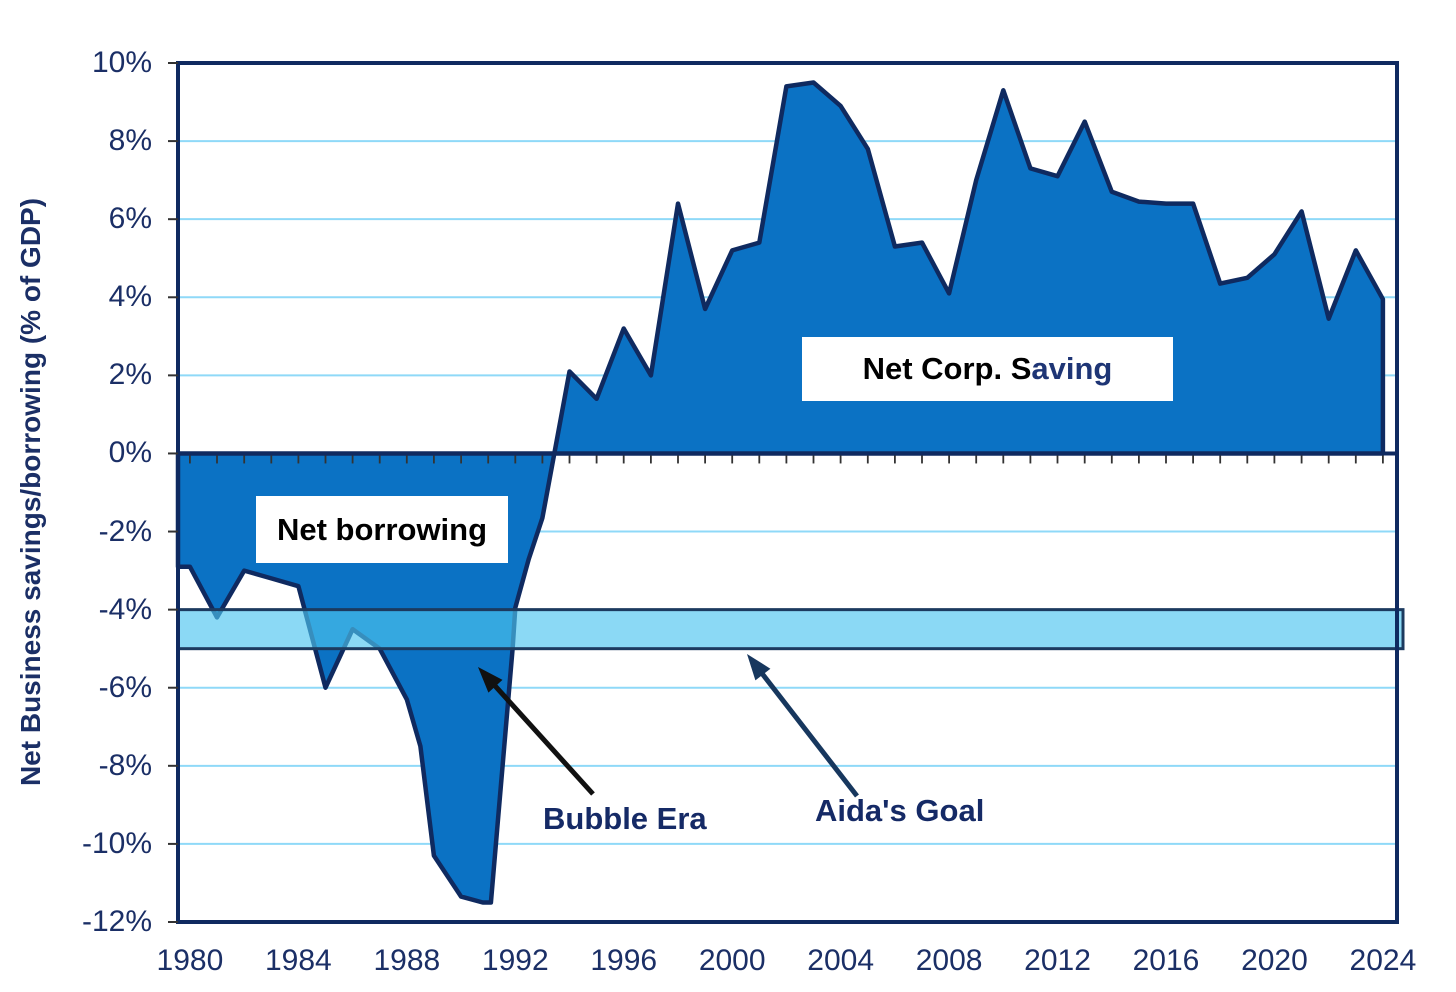 This screenshot has width=1456, height=992. Describe the element at coordinates (407, 960) in the screenshot. I see `x-tick-label: 1988` at that location.